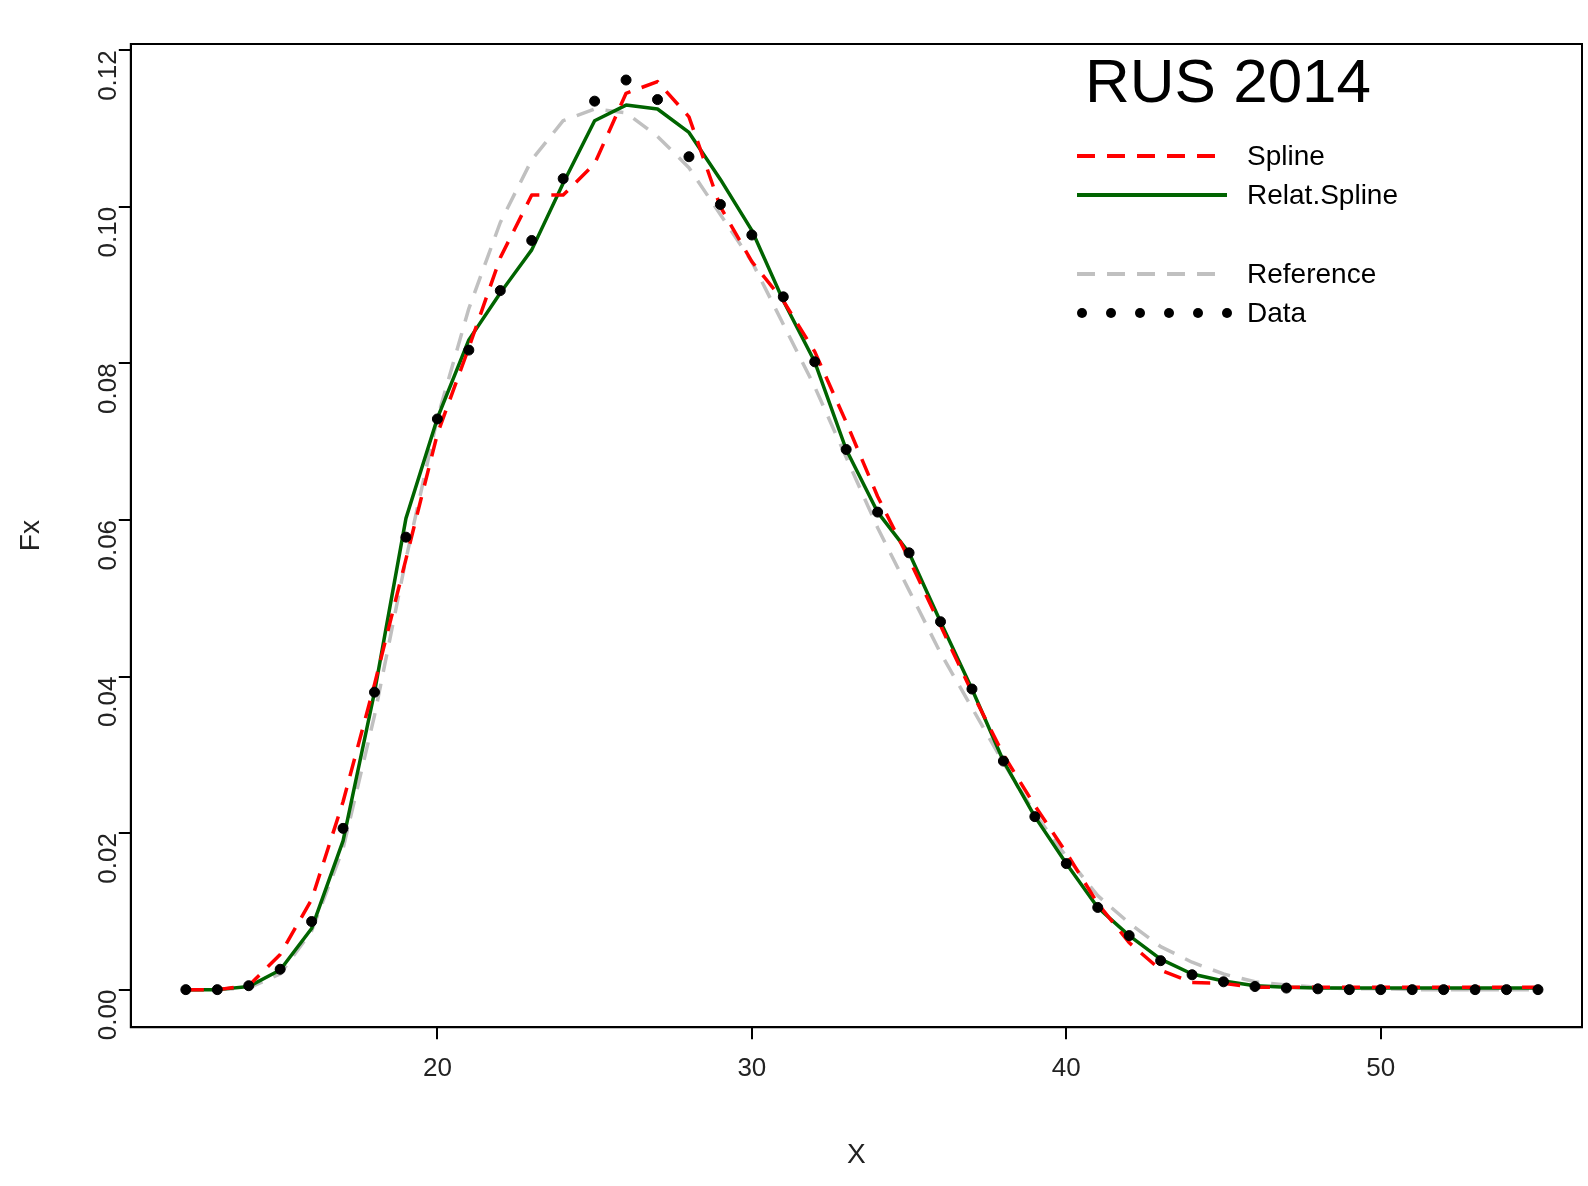 Image resolution: width=1588 pixels, height=1186 pixels. I want to click on x-tick-label: 50, so click(1381, 1066).